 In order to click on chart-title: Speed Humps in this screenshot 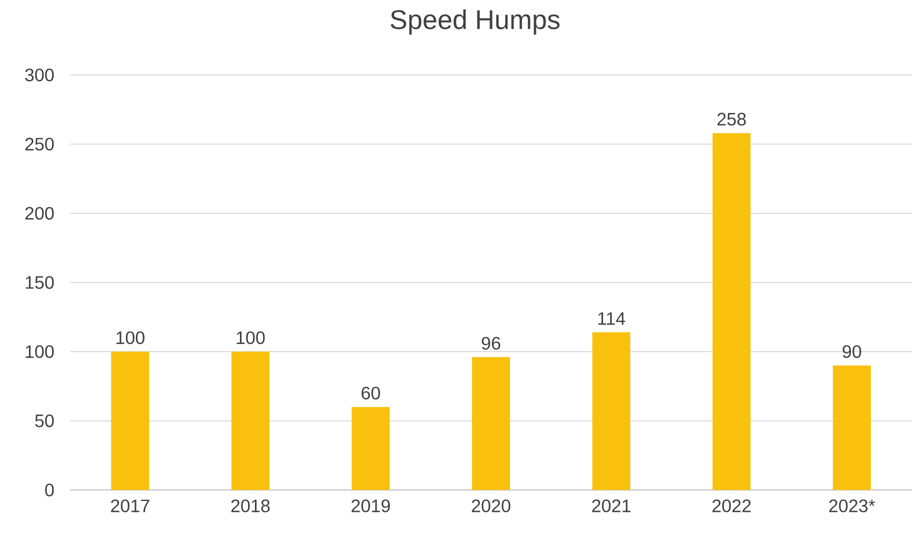, I will do `click(475, 22)`.